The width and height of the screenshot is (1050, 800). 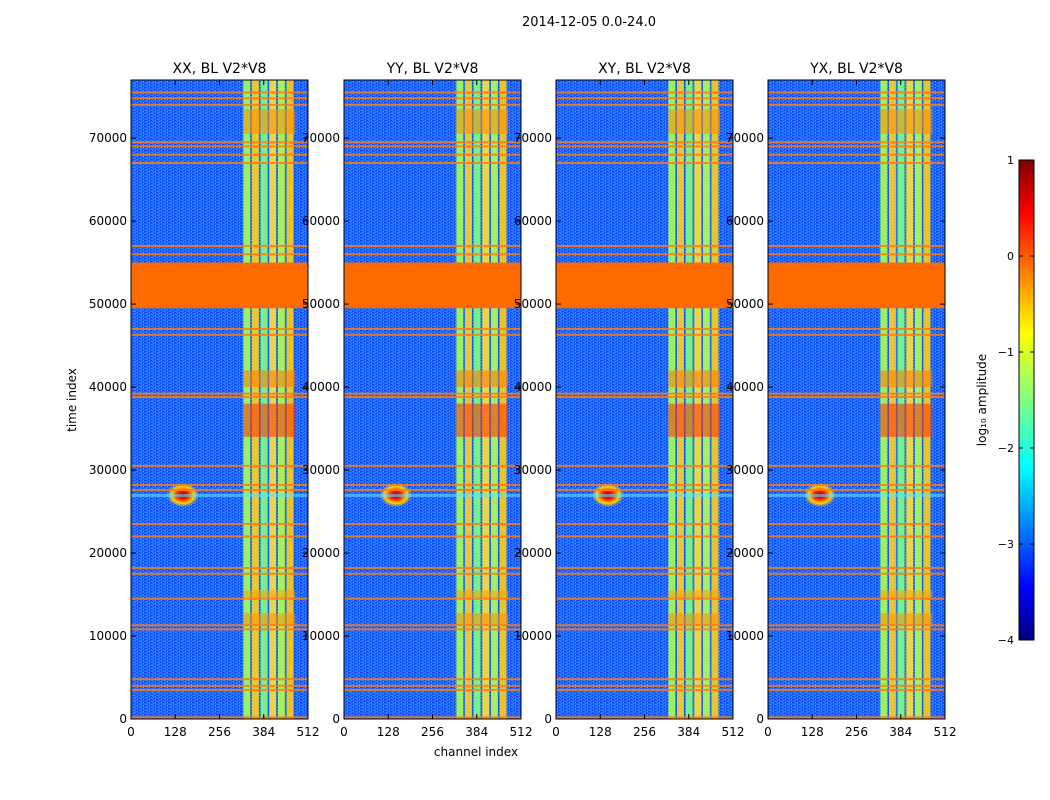 I want to click on colorbar-tick-label: −4, so click(x=1006, y=640).